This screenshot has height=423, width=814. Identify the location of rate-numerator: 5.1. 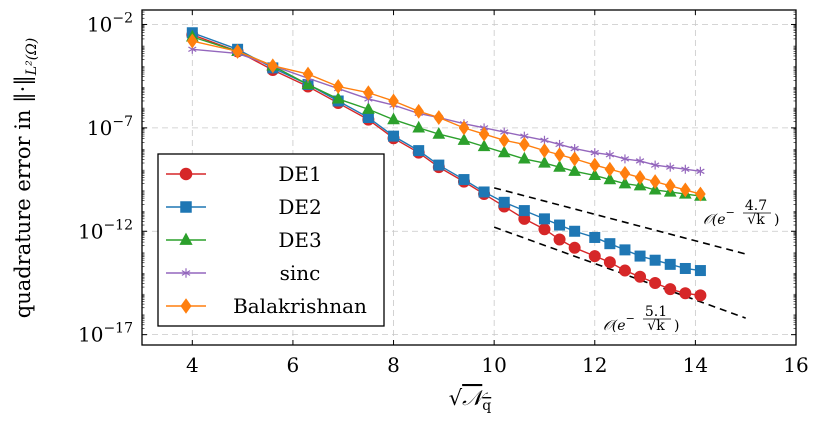
(656, 312).